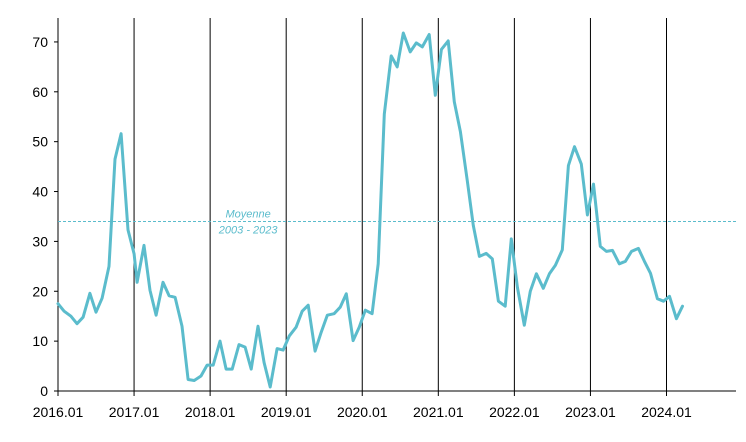  What do you see at coordinates (40, 291) in the screenshot?
I see `y-tick-label: 20` at bounding box center [40, 291].